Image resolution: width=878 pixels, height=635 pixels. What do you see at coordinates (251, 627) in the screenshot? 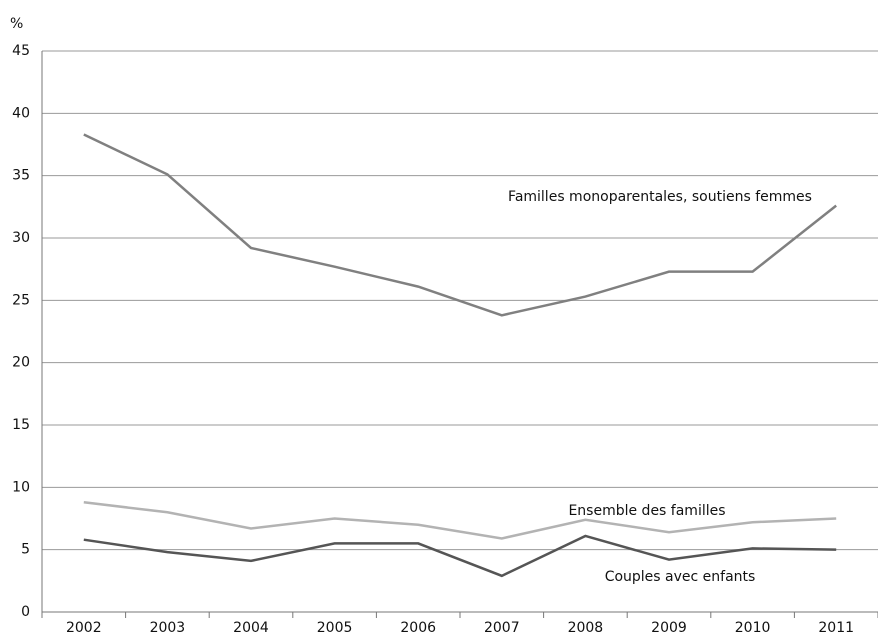
I see `x-tick-label: 2004` at bounding box center [251, 627].